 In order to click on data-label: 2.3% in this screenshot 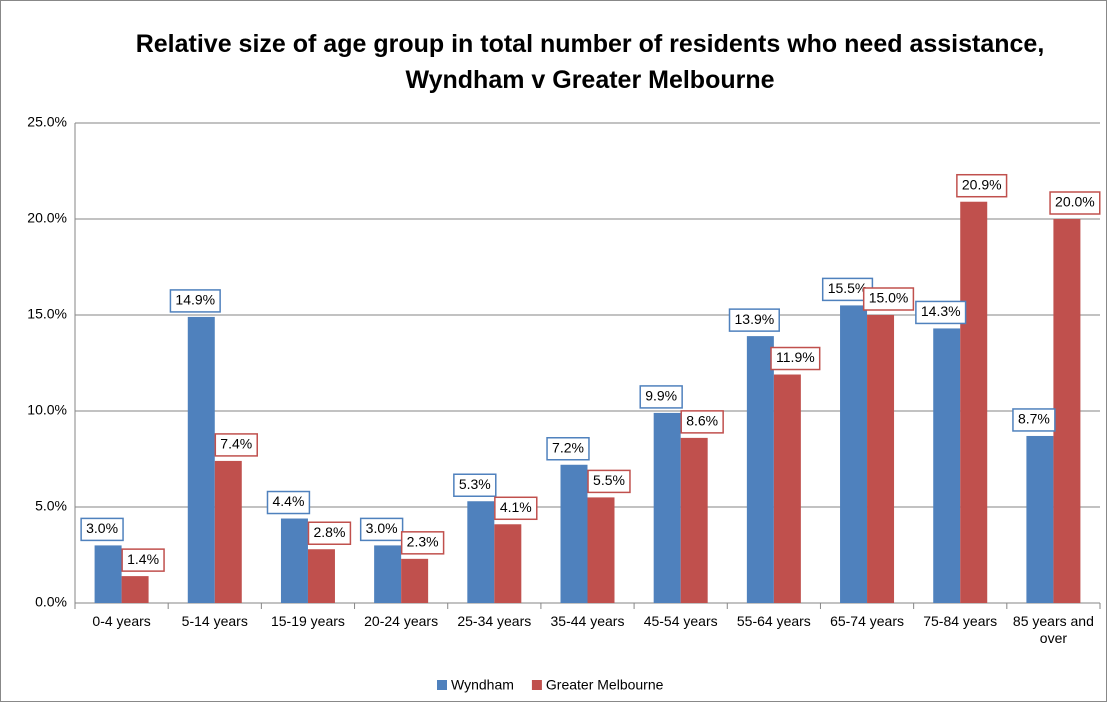, I will do `click(423, 542)`.